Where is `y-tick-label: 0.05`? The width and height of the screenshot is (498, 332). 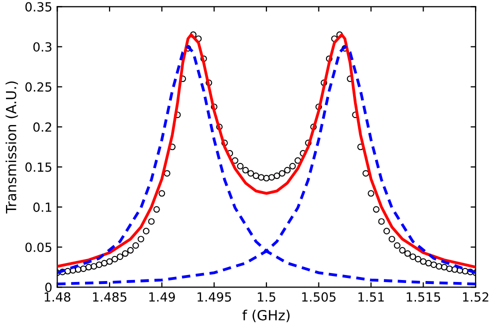
y-tick-label: 0.05 is located at coordinates (38, 247).